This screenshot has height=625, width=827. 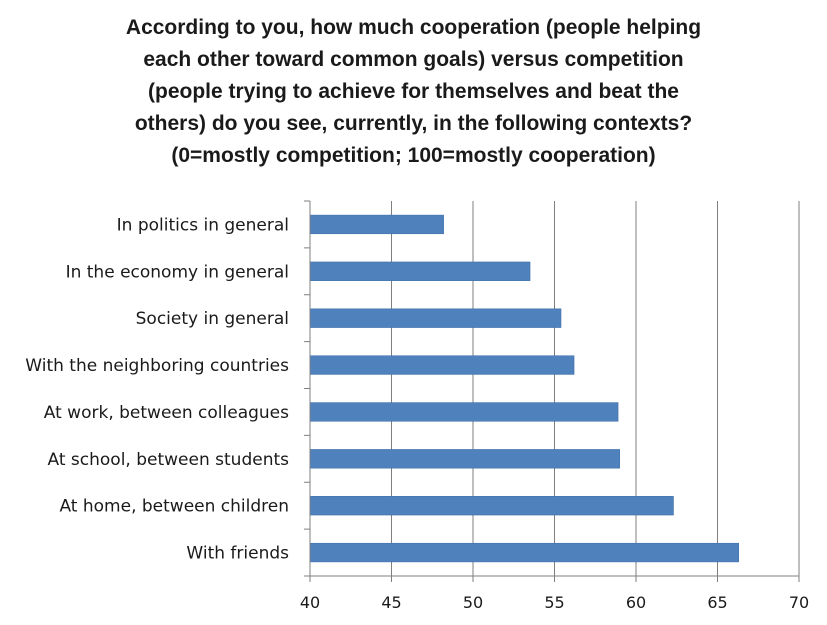 What do you see at coordinates (203, 225) in the screenshot?
I see `category-label: In politics in general` at bounding box center [203, 225].